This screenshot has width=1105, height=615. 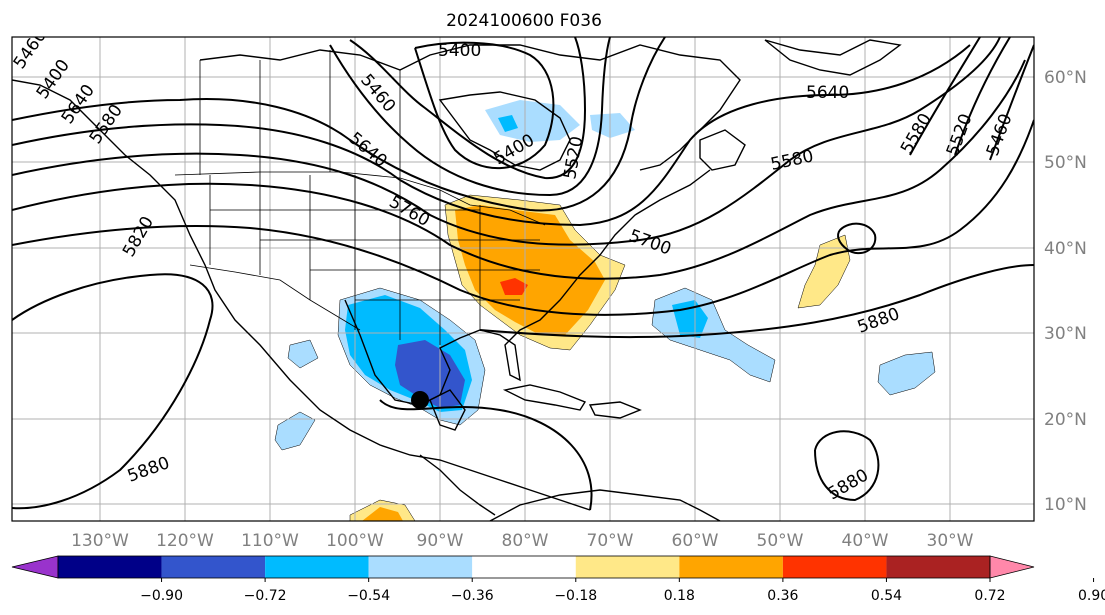 I want to click on cold-anomaly-north-light, so click(x=532, y=121).